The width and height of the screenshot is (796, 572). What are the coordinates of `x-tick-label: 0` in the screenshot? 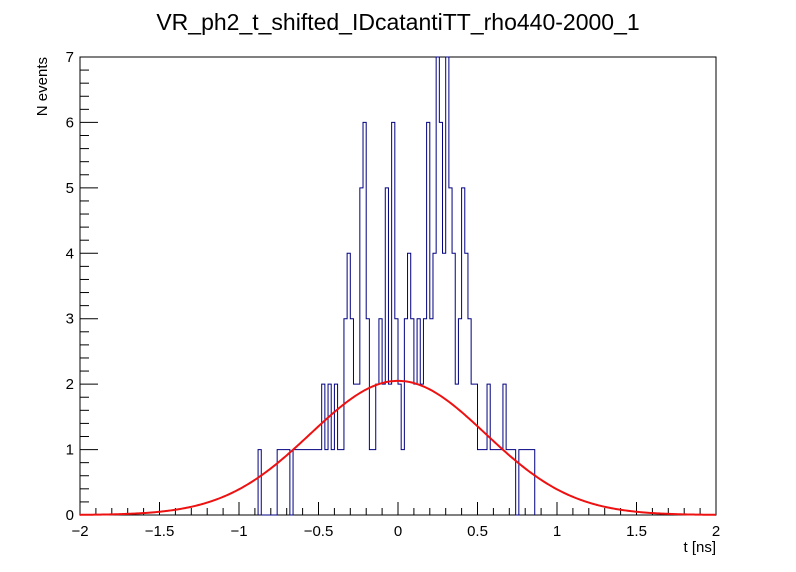 It's located at (398, 531).